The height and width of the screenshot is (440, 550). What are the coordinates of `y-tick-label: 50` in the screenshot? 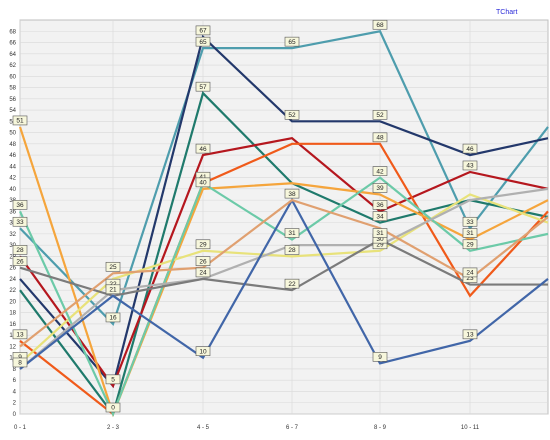 It's located at (12, 134).